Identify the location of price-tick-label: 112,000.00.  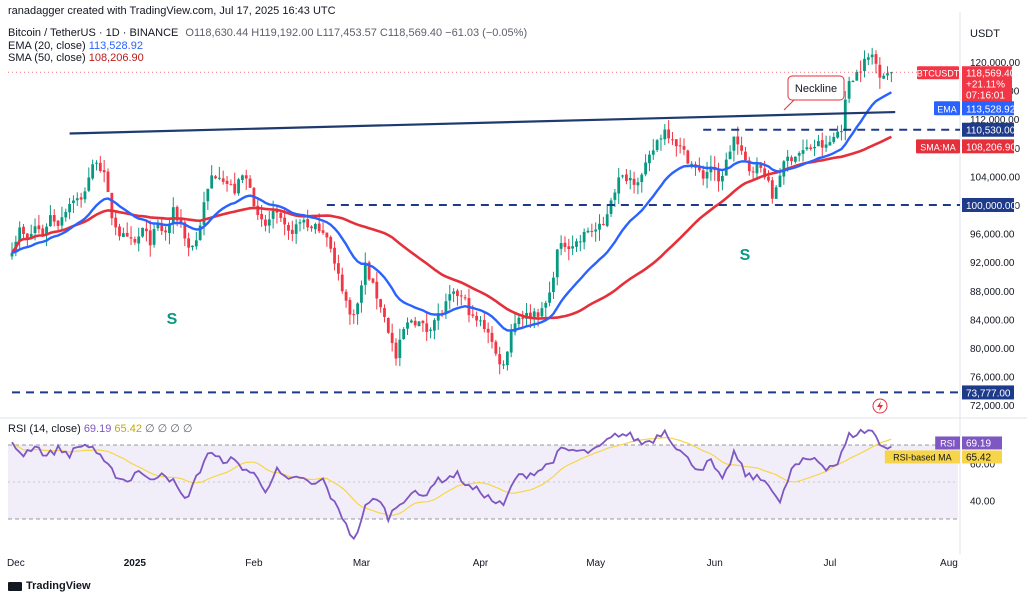
(995, 120).